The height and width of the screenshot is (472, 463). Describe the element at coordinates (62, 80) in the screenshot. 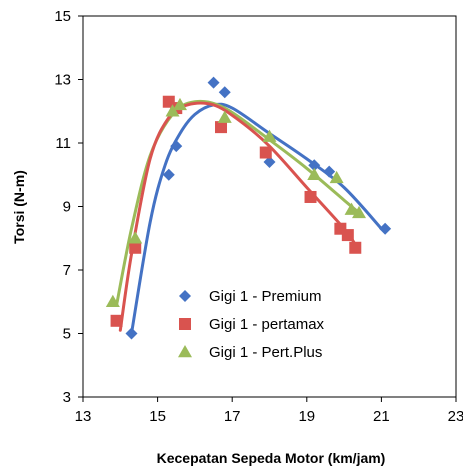

I see `y-tick-label: 13` at that location.